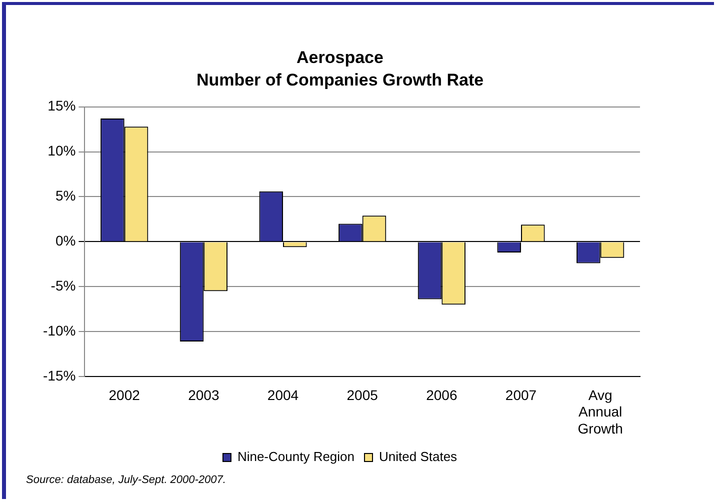 The width and height of the screenshot is (718, 503). Describe the element at coordinates (521, 394) in the screenshot. I see `x-tick-label: 2007` at that location.